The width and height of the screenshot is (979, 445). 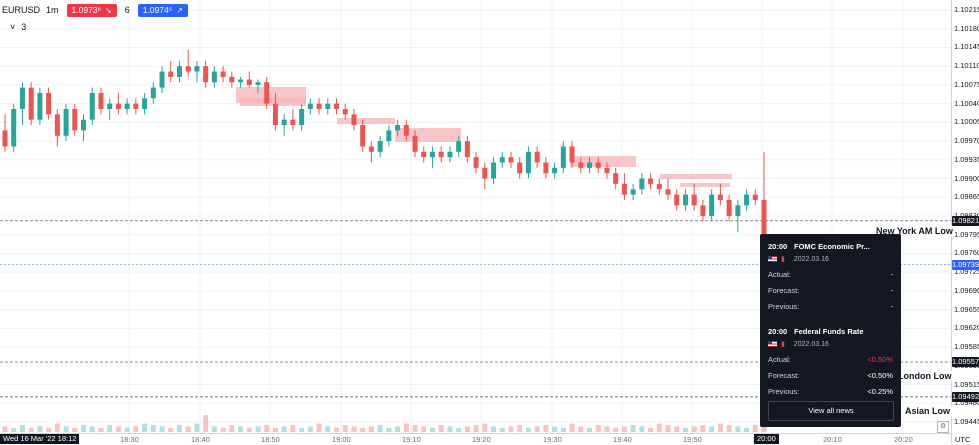 I want to click on time-tick-label: 18:40, so click(x=200, y=439).